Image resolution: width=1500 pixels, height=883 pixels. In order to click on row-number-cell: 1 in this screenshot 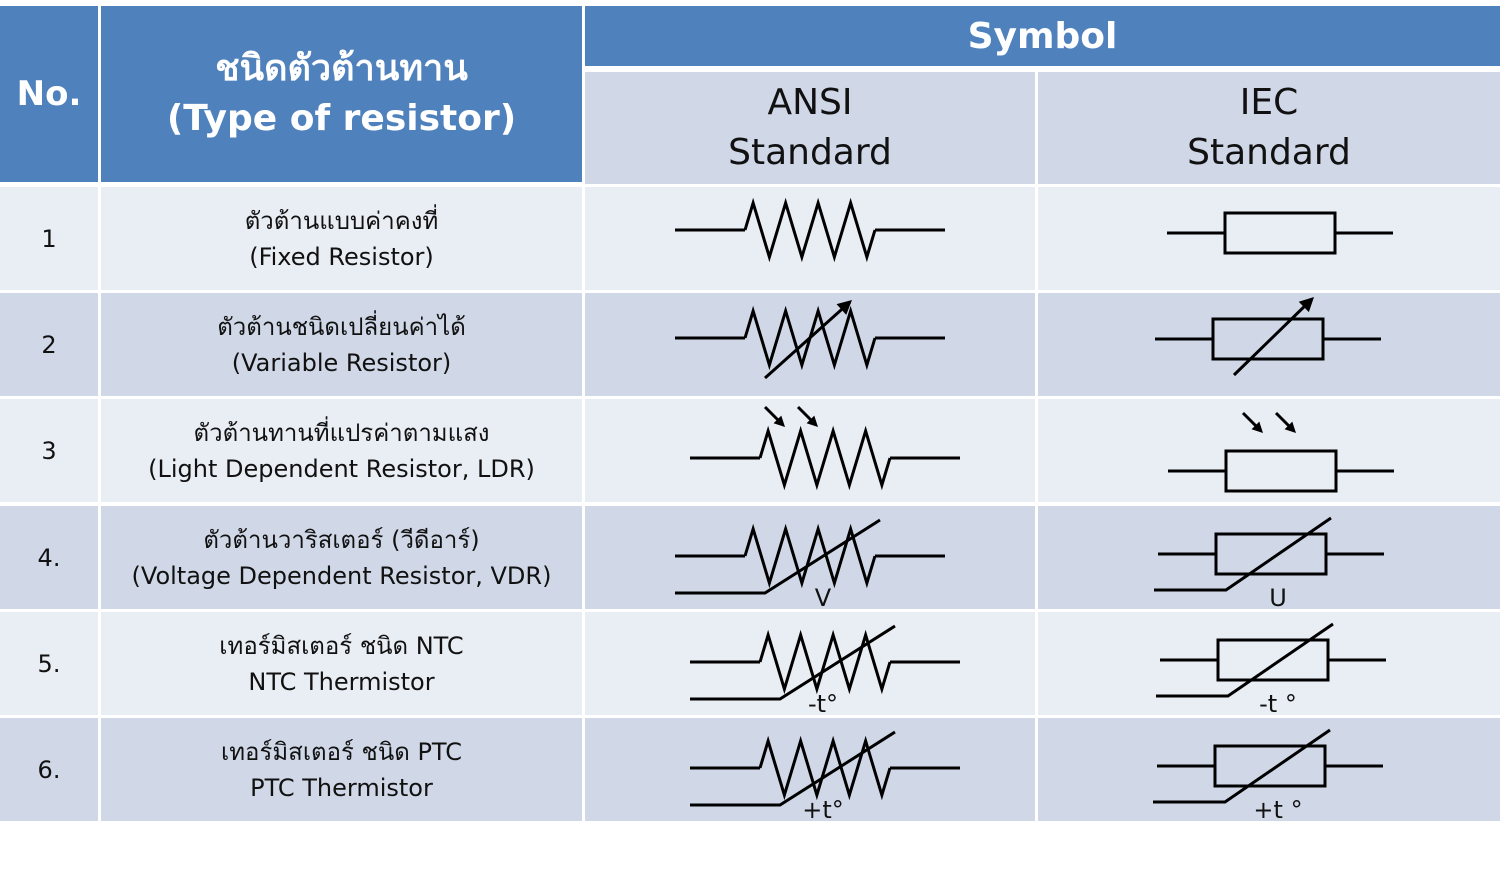, I will do `click(49, 238)`.